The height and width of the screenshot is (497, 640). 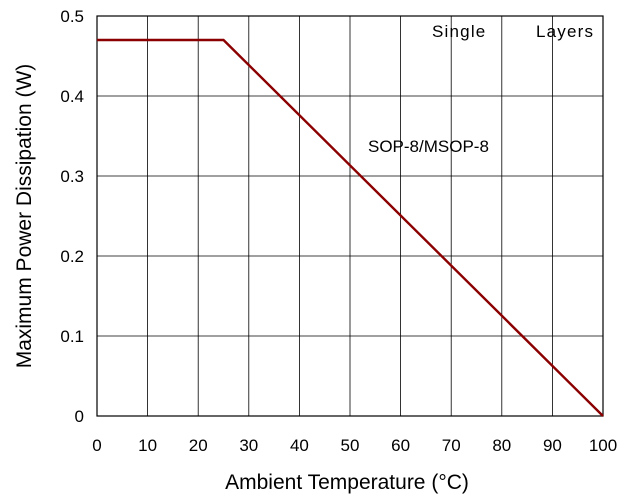 What do you see at coordinates (72, 176) in the screenshot?
I see `y-tick-label: 0.3` at bounding box center [72, 176].